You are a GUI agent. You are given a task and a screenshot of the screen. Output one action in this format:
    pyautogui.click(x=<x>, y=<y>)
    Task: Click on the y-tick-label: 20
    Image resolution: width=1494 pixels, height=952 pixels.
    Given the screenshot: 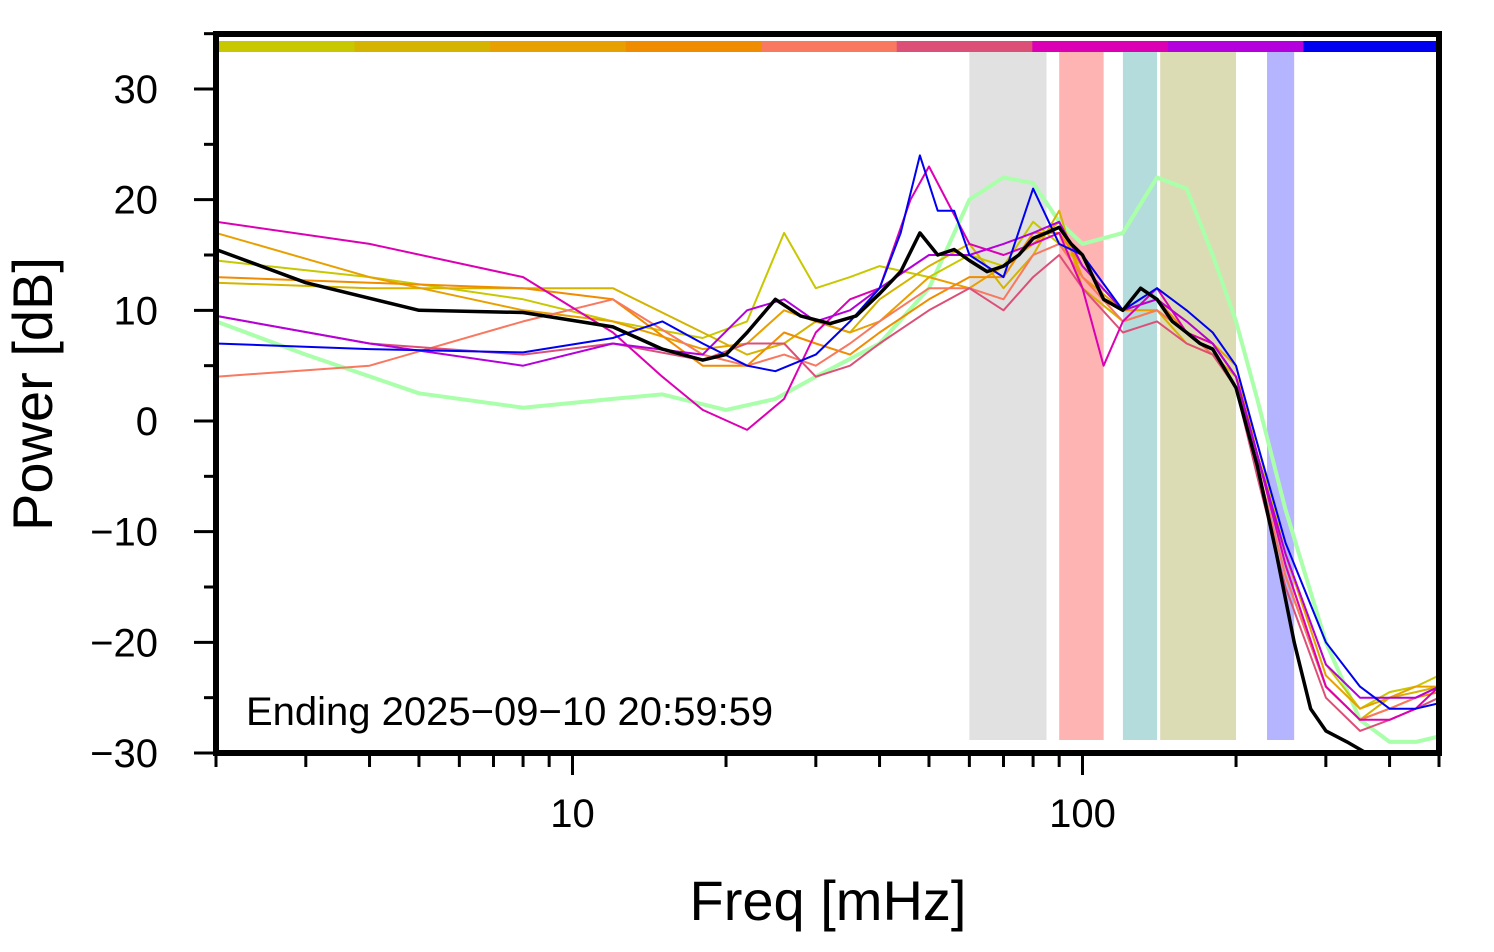 What is the action you would take?
    pyautogui.click(x=136, y=201)
    